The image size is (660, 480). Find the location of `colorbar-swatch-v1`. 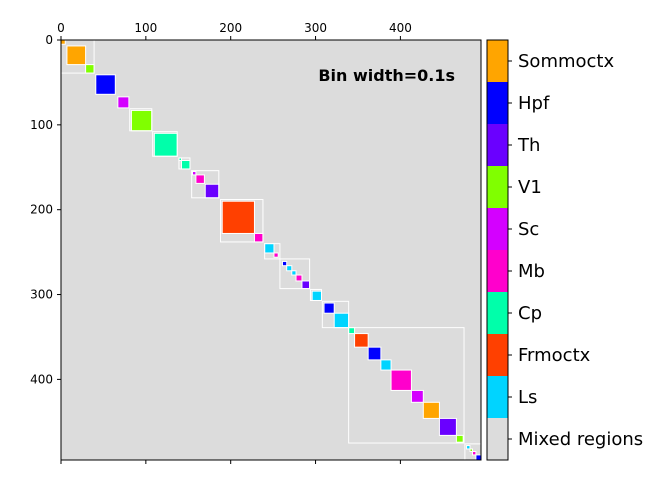

colorbar-swatch-v1 is located at coordinates (497, 187).